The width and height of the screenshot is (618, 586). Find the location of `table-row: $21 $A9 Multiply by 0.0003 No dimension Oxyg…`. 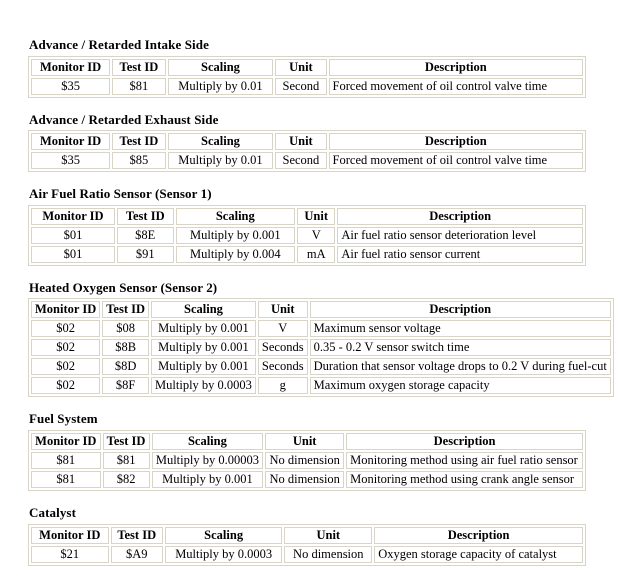

table-row: $21 $A9 Multiply by 0.0003 No dimension Oxyg… is located at coordinates (307, 554).